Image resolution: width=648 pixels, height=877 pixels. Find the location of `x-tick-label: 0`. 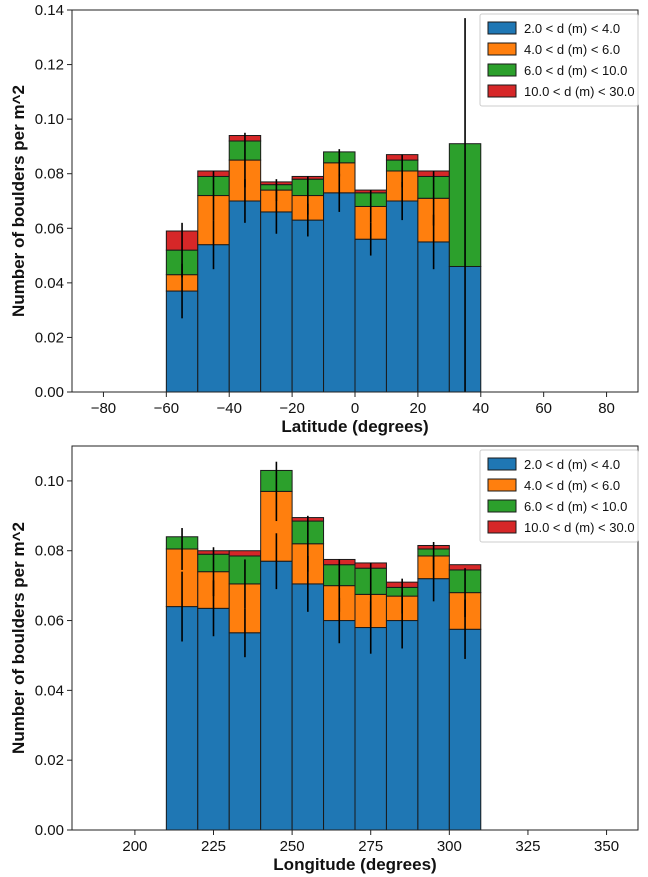

x-tick-label: 0 is located at coordinates (355, 408).